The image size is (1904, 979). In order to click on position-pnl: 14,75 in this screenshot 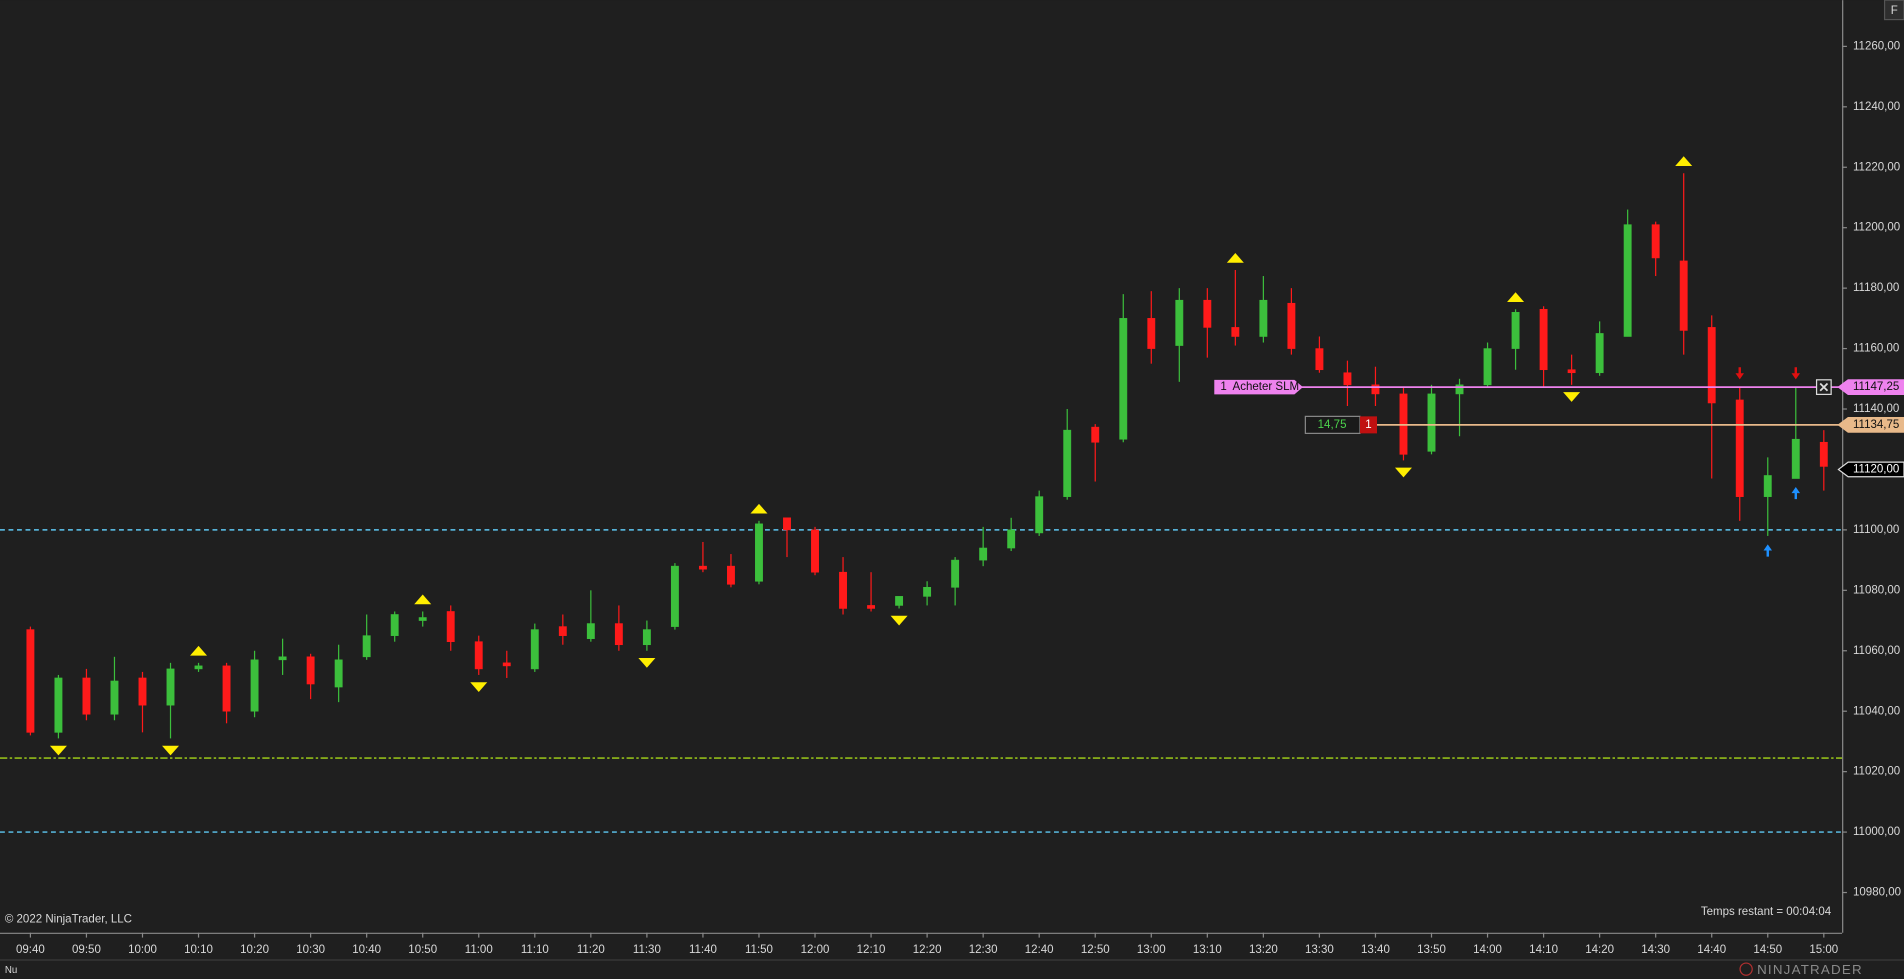, I will do `click(1332, 425)`.